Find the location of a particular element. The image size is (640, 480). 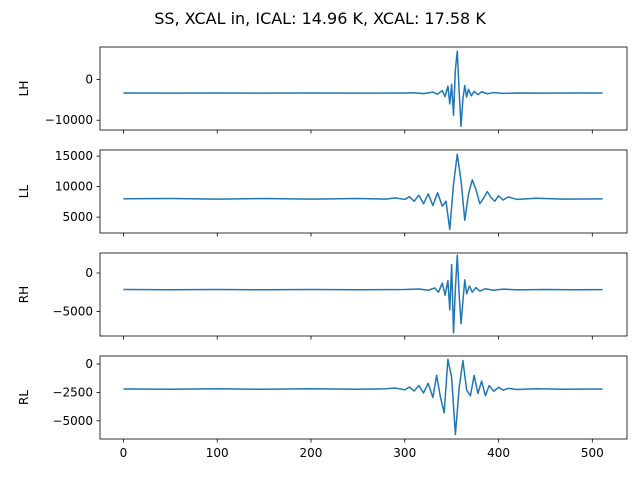

series-line-ll is located at coordinates (363, 192).